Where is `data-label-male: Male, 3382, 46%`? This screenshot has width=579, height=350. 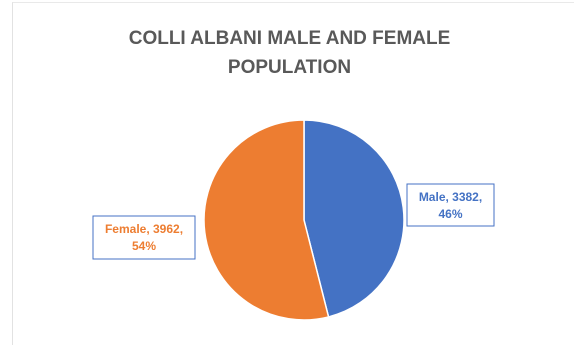 data-label-male: Male, 3382, 46% is located at coordinates (450, 205).